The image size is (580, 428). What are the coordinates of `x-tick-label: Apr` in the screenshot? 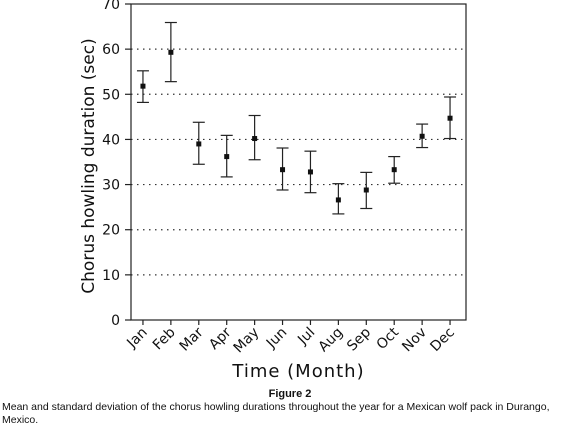 It's located at (220, 338).